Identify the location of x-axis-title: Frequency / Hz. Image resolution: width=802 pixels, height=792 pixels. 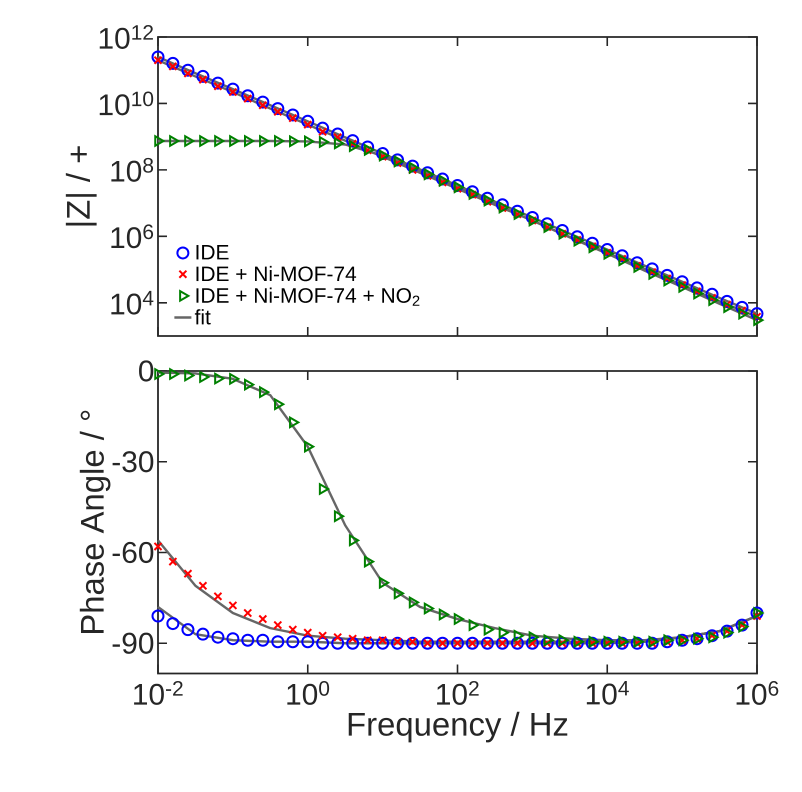
(458, 727).